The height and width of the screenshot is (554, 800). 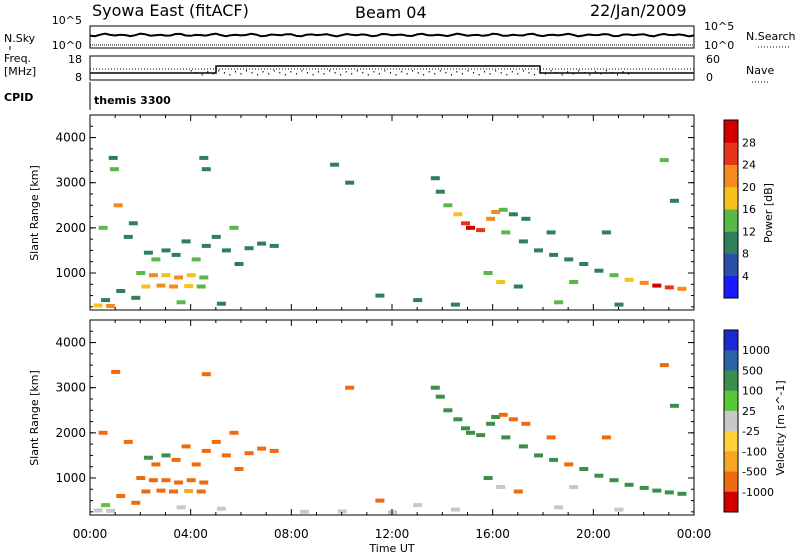 I want to click on velocity-colorbar-label: Velocity [m s^-1], so click(x=780, y=427).